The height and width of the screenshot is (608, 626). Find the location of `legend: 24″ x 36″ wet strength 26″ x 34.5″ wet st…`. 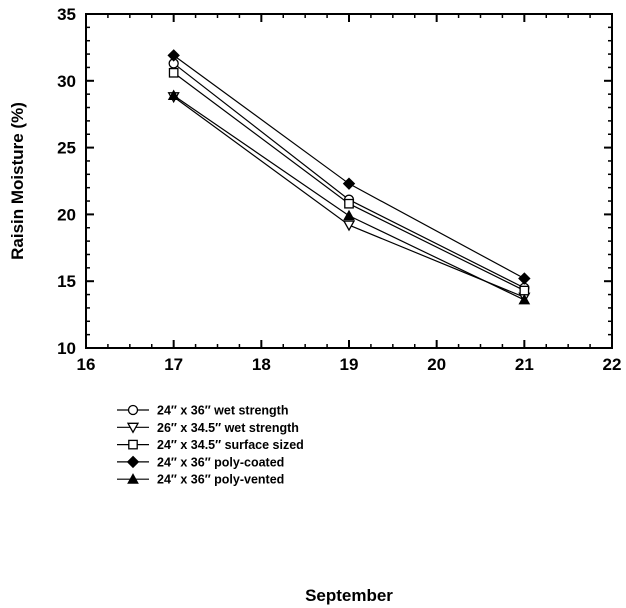

legend: 24″ x 36″ wet strength 26″ x 34.5″ wet st… is located at coordinates (210, 445).